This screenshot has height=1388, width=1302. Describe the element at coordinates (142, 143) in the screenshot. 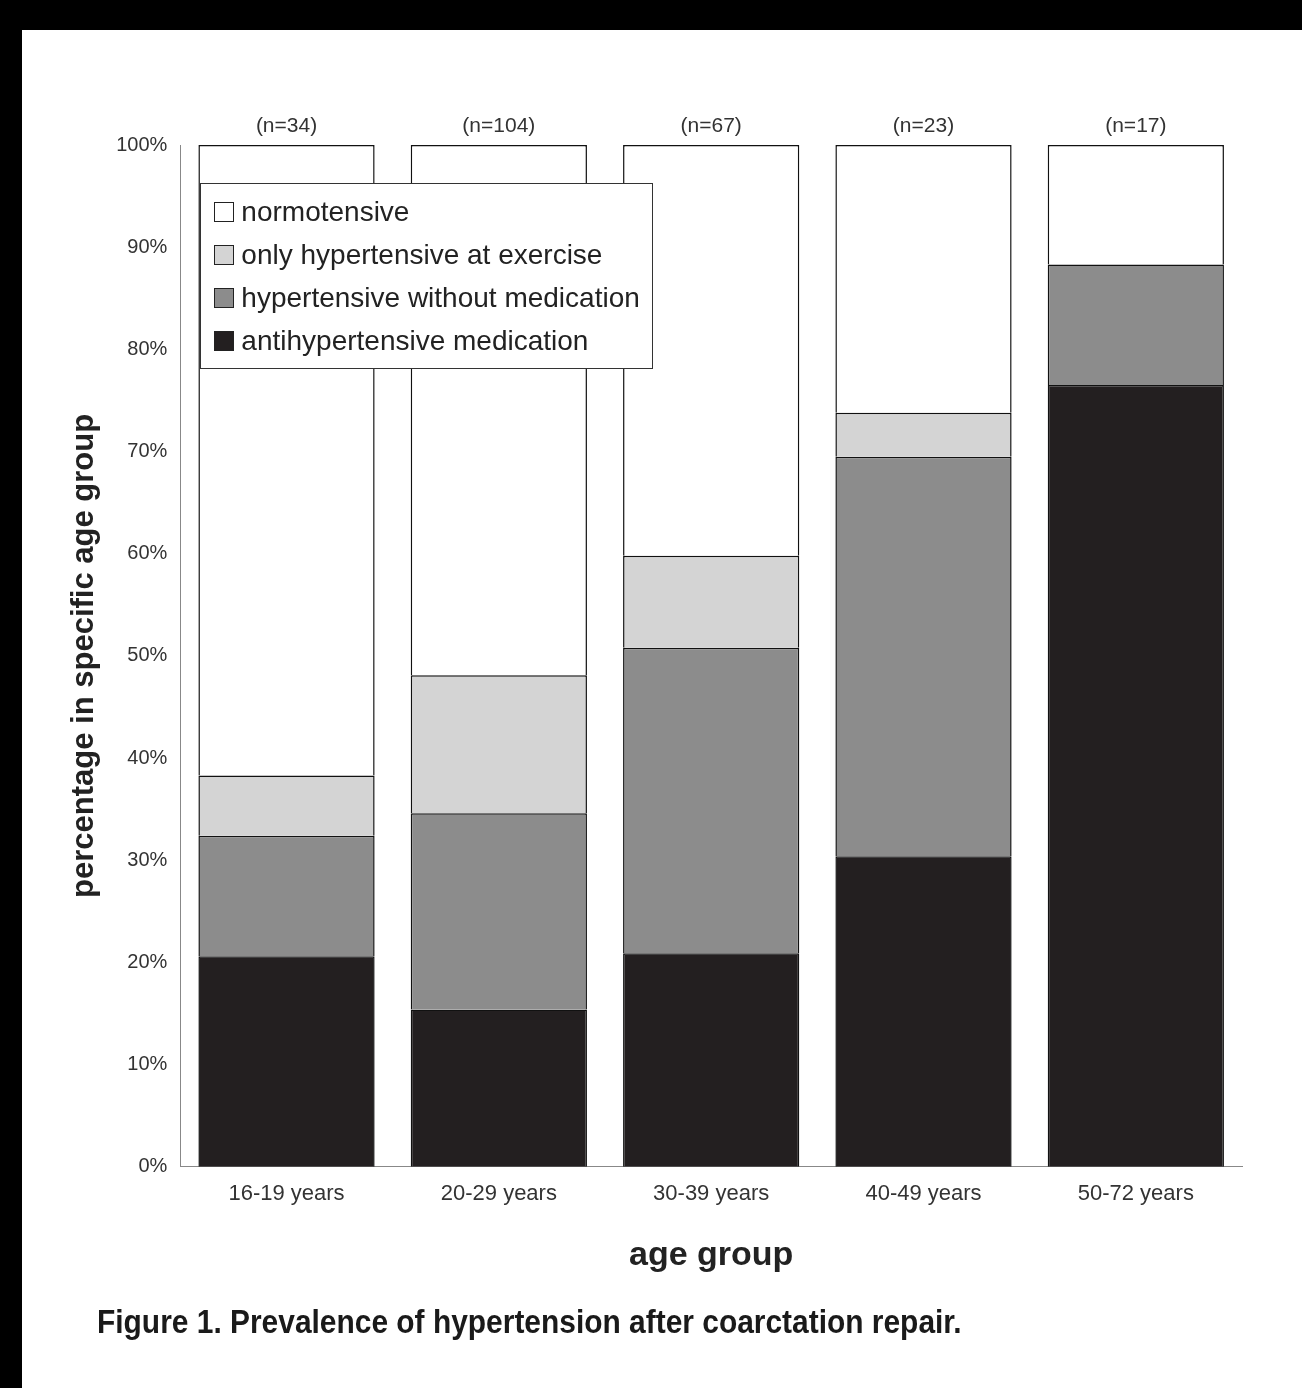

I see `y-tick-label: 100%` at that location.